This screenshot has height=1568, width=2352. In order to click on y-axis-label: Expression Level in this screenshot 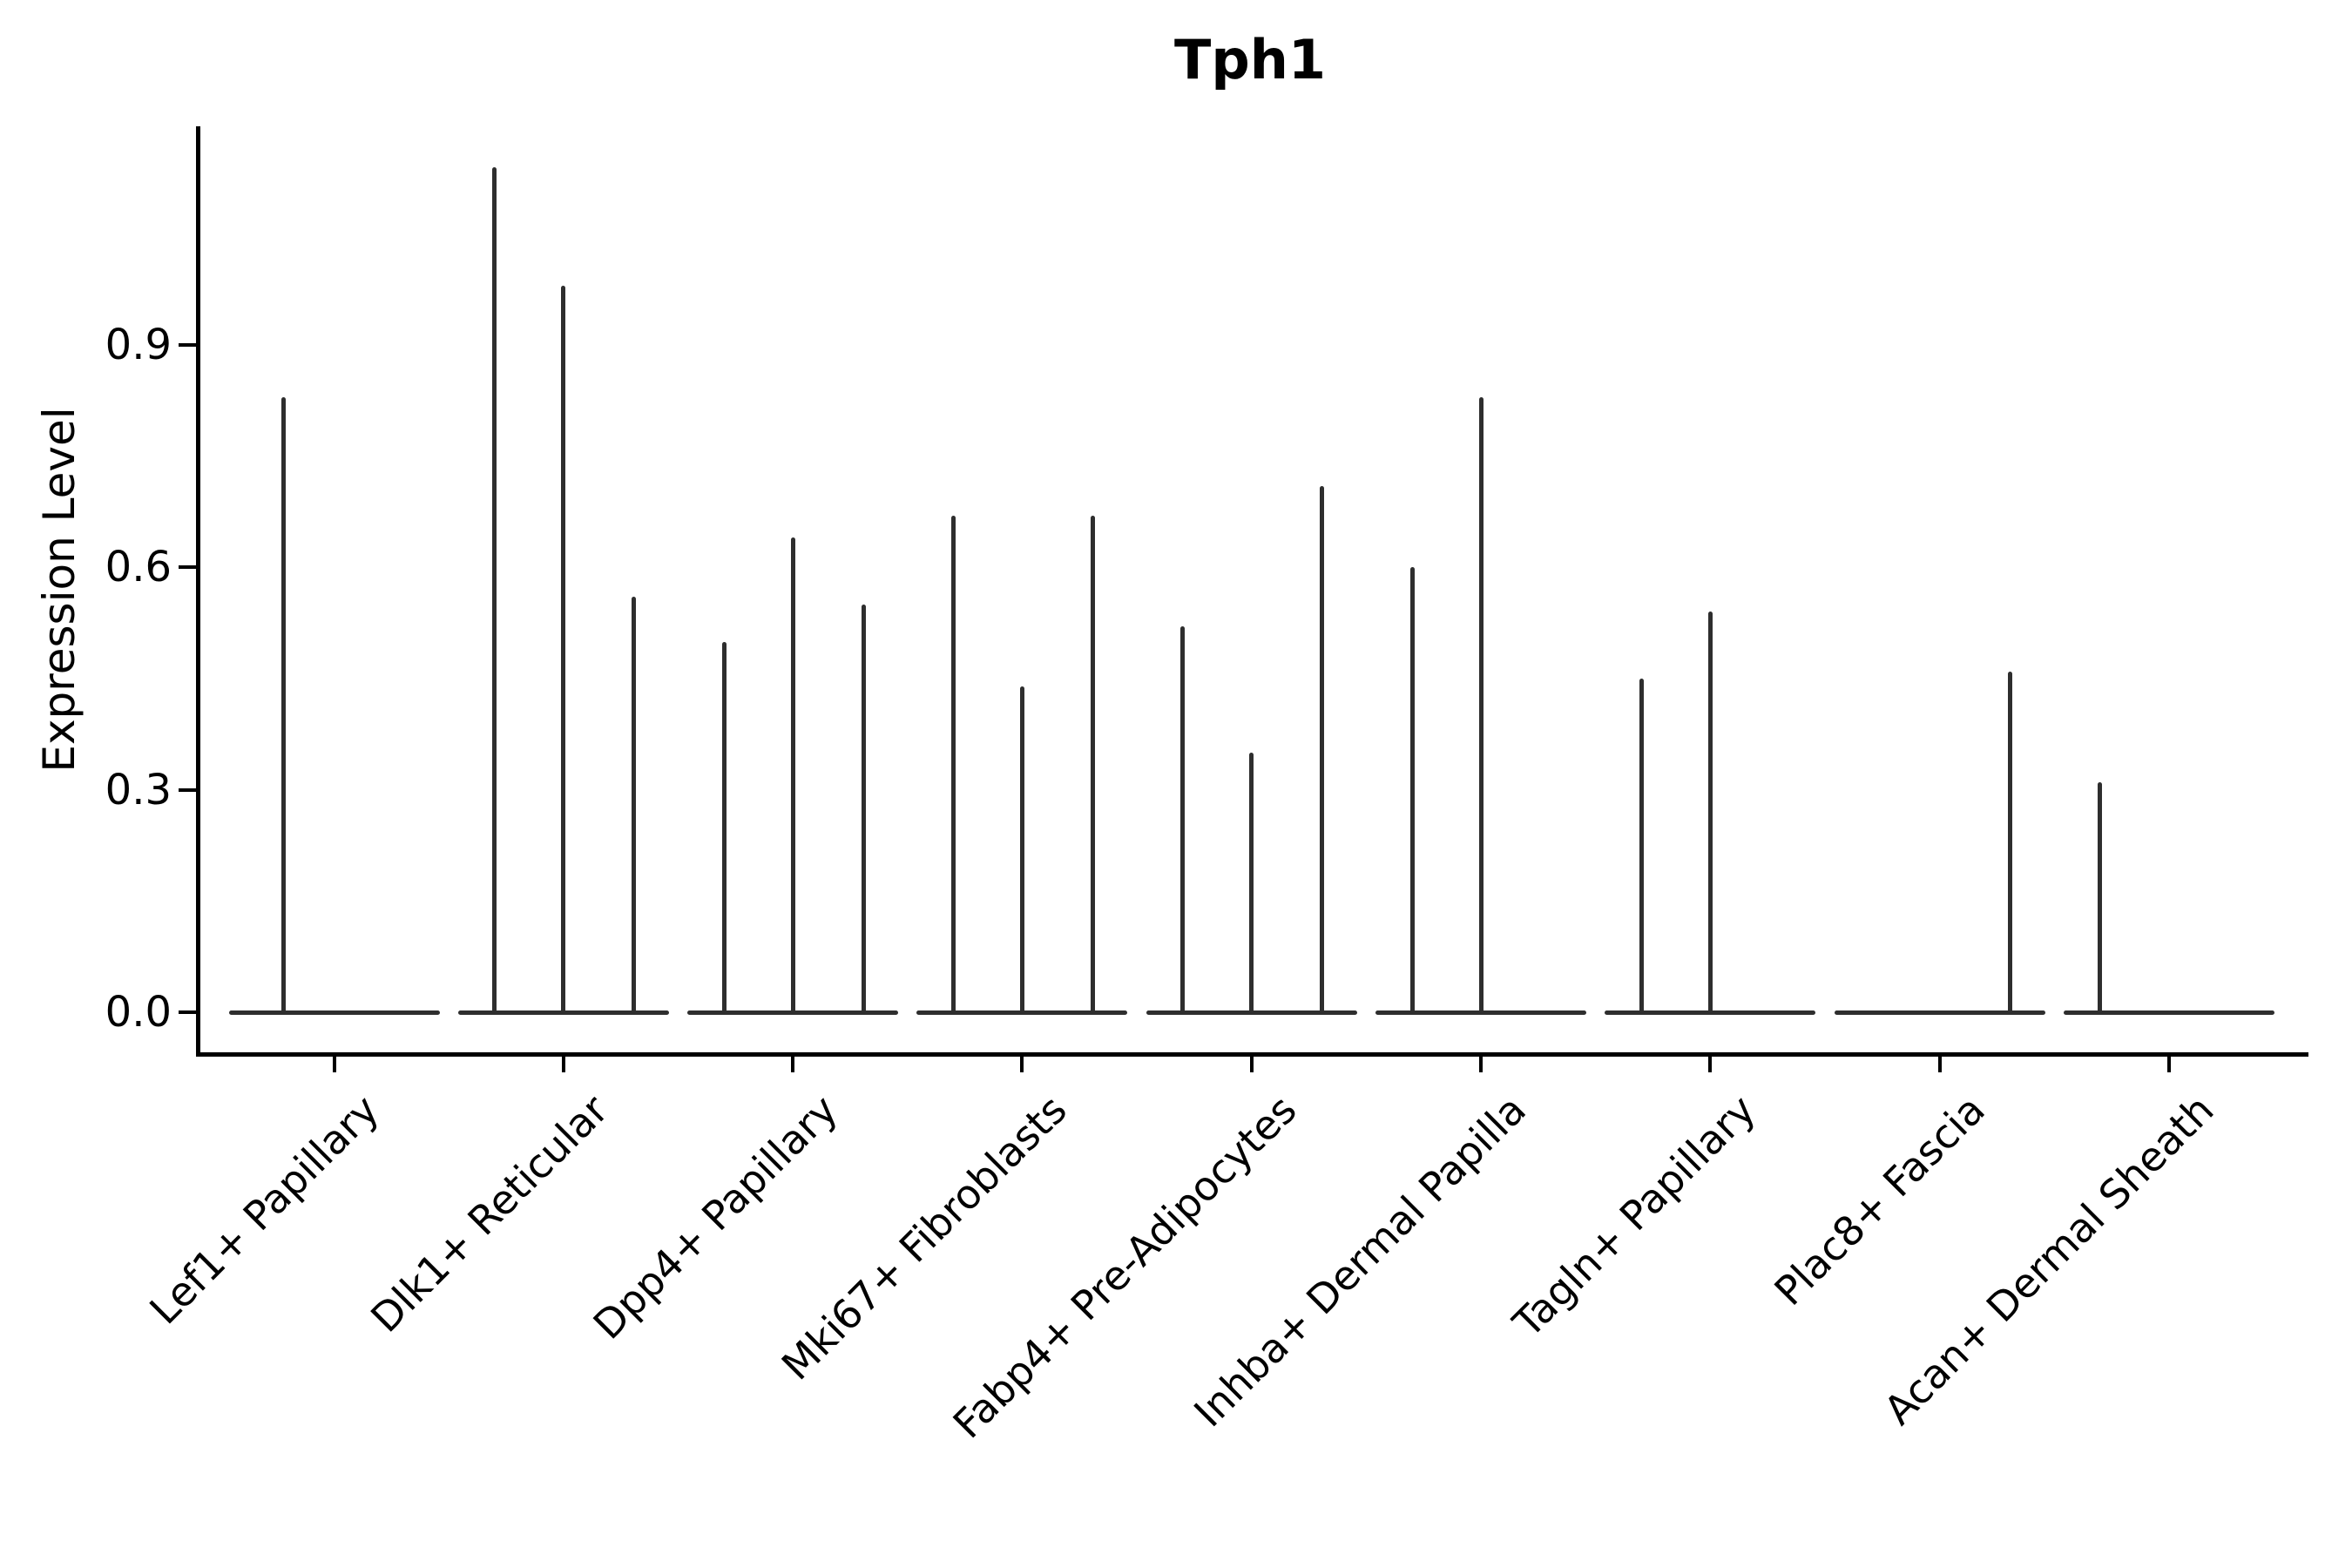, I will do `click(59, 590)`.